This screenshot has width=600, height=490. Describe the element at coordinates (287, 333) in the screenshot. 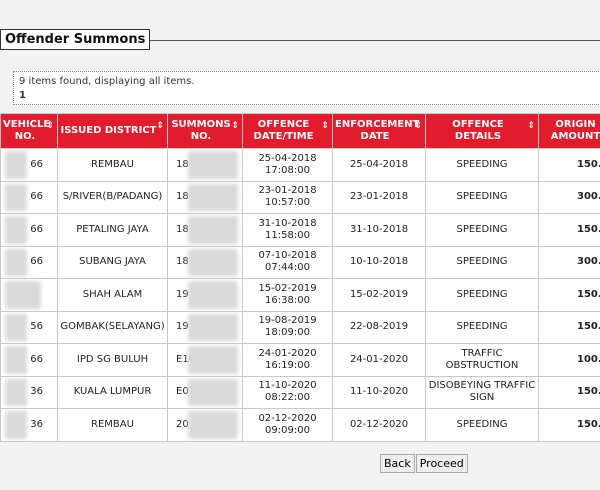

I see `offence-time: 18:09:00` at that location.